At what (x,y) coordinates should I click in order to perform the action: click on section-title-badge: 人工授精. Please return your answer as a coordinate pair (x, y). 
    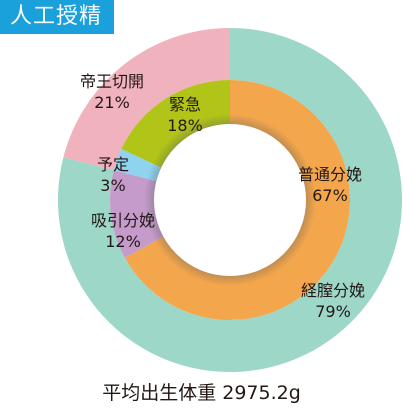
    Looking at the image, I should click on (57, 17).